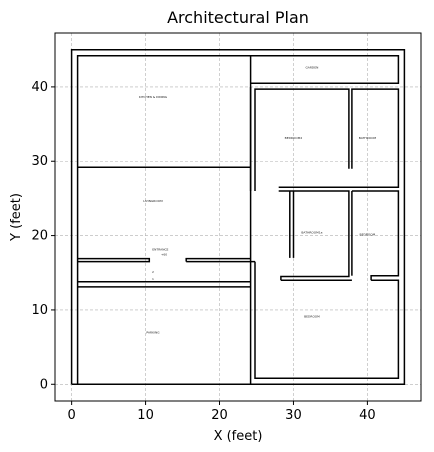 The image size is (434, 452). What do you see at coordinates (44, 384) in the screenshot?
I see `y-tick-label-0: 0` at bounding box center [44, 384].